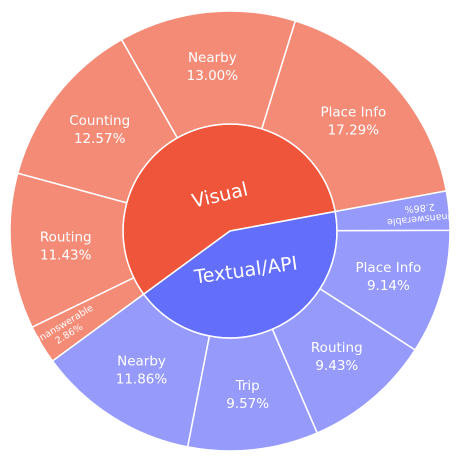 This screenshot has width=465, height=462. What do you see at coordinates (213, 76) in the screenshot?
I see `slice-pct-visual-nearby: 13.00%` at bounding box center [213, 76].